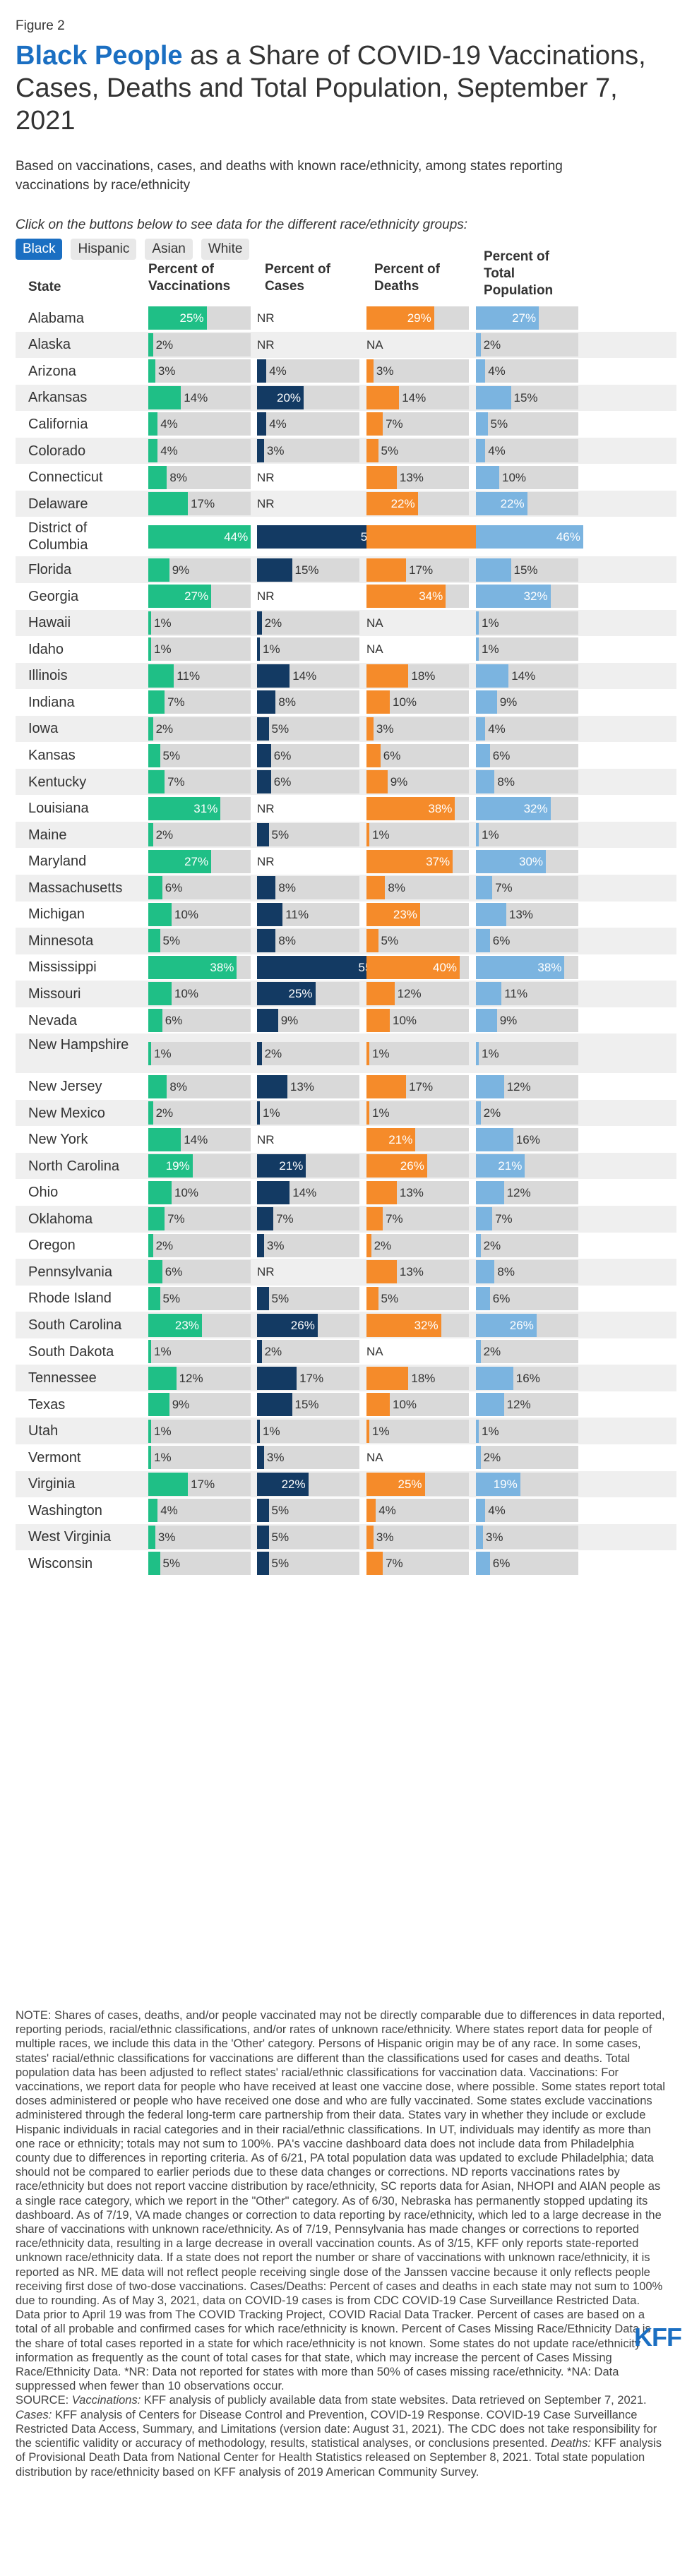 The width and height of the screenshot is (692, 2576). Describe the element at coordinates (176, 782) in the screenshot. I see `value-label-vaccinations: 7%` at that location.